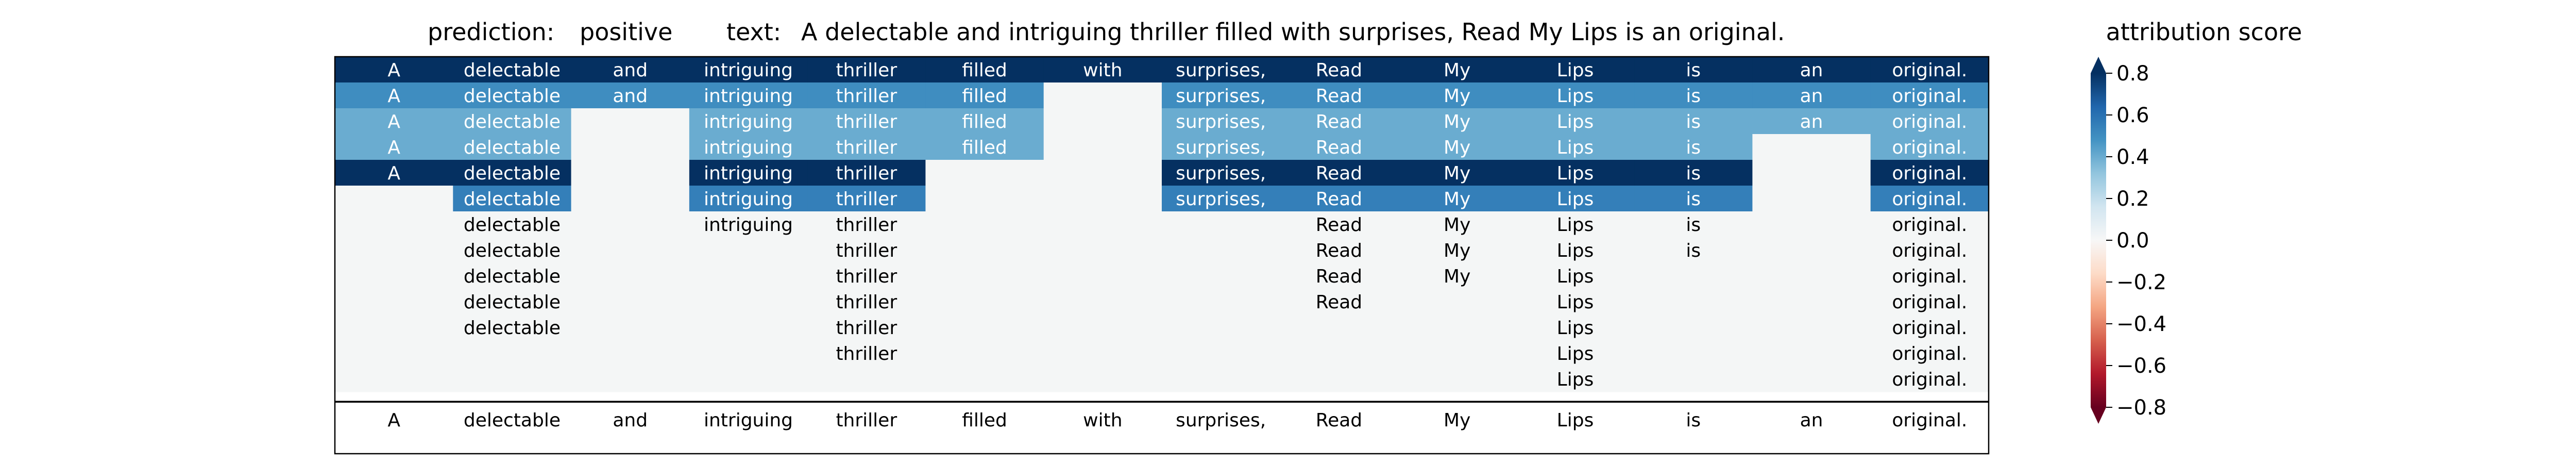  Describe the element at coordinates (2098, 415) in the screenshot. I see `colorbar-min-extend` at that location.